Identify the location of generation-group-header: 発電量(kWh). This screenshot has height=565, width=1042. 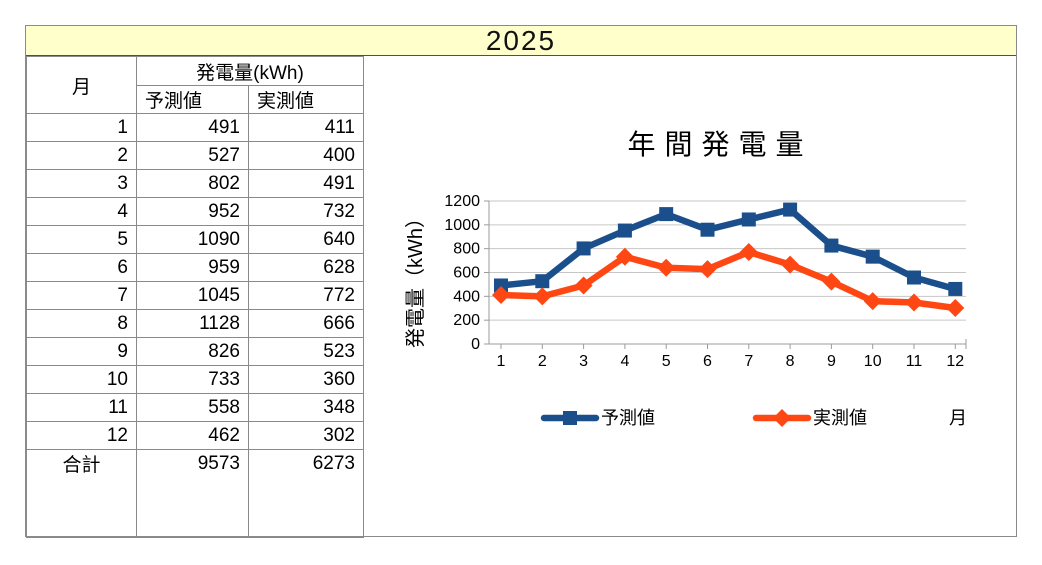
(250, 71).